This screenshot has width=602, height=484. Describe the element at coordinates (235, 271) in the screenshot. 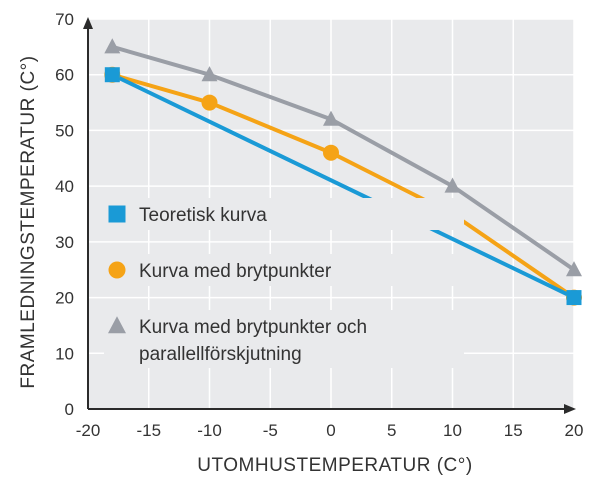

I see `legend-label: Kurva med brytpunkter` at that location.